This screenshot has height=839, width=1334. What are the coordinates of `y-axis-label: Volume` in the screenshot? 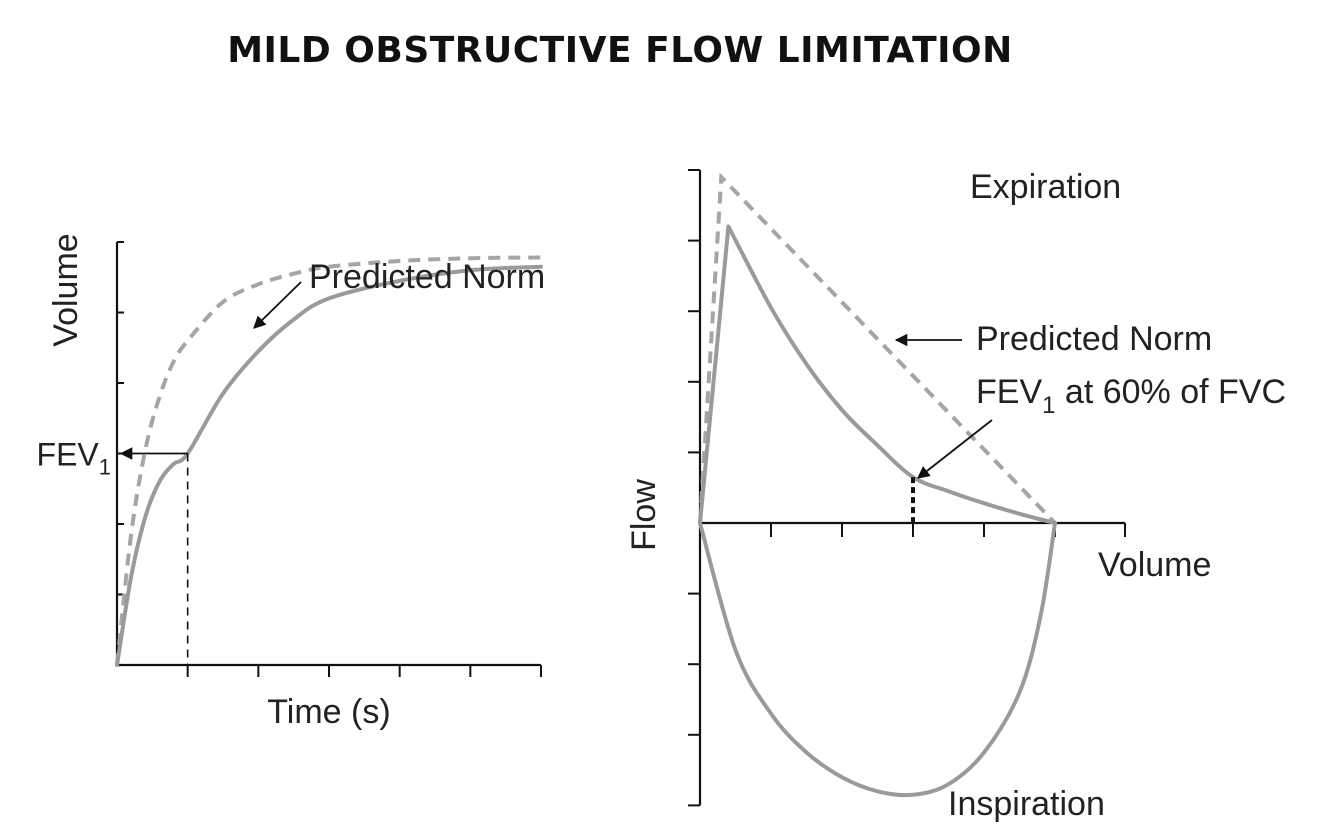 It's located at (66, 289).